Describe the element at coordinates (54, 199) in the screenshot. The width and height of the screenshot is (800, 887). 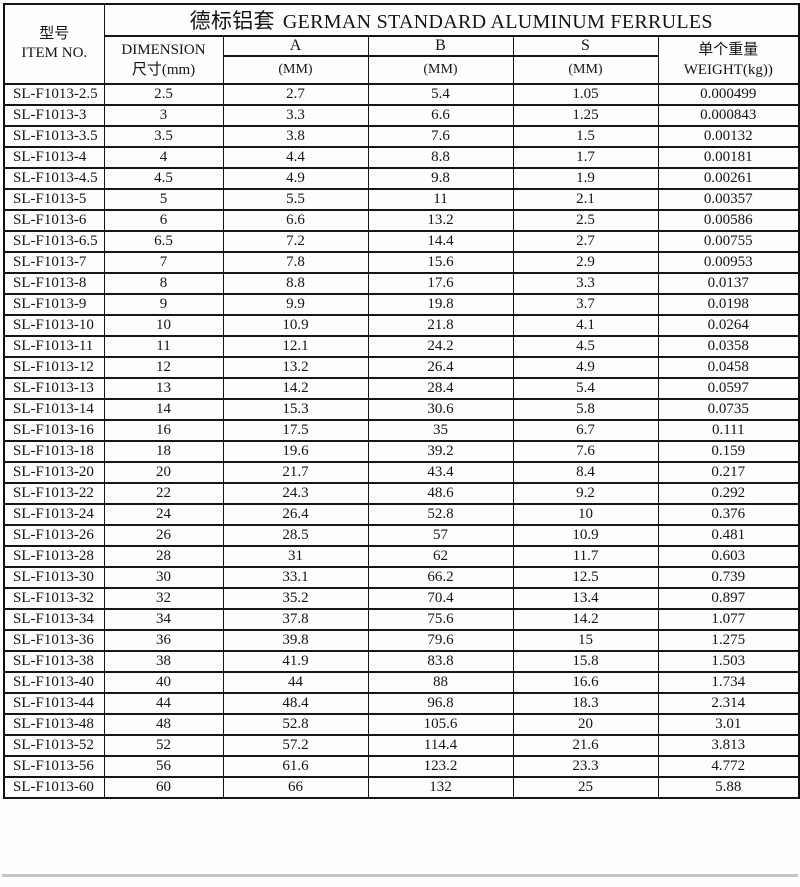
I see `cell-item-no: SL-F1013-5` at that location.